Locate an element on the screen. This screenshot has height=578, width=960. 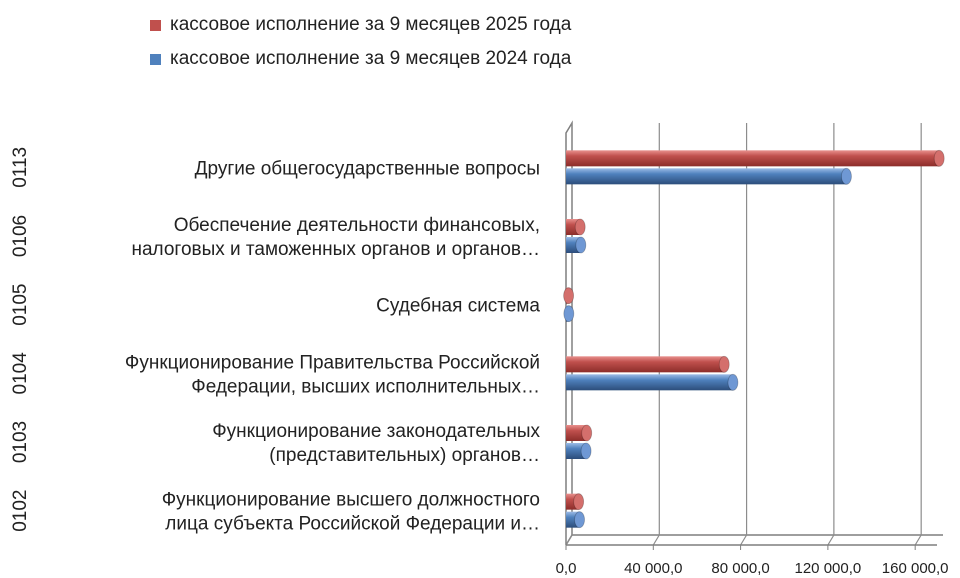
bar-2024-0103-cap is located at coordinates (586, 451).